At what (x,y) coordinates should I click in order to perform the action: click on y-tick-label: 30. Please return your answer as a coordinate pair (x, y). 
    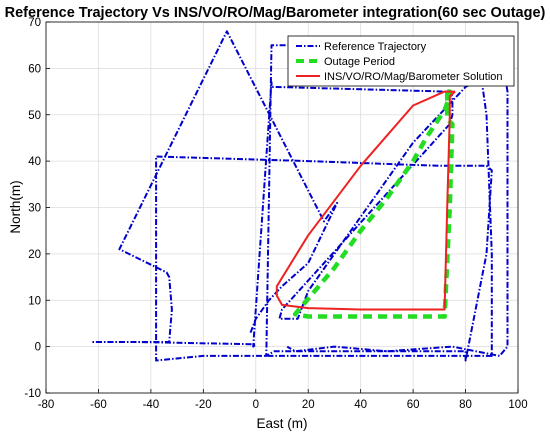
    Looking at the image, I should click on (34, 209).